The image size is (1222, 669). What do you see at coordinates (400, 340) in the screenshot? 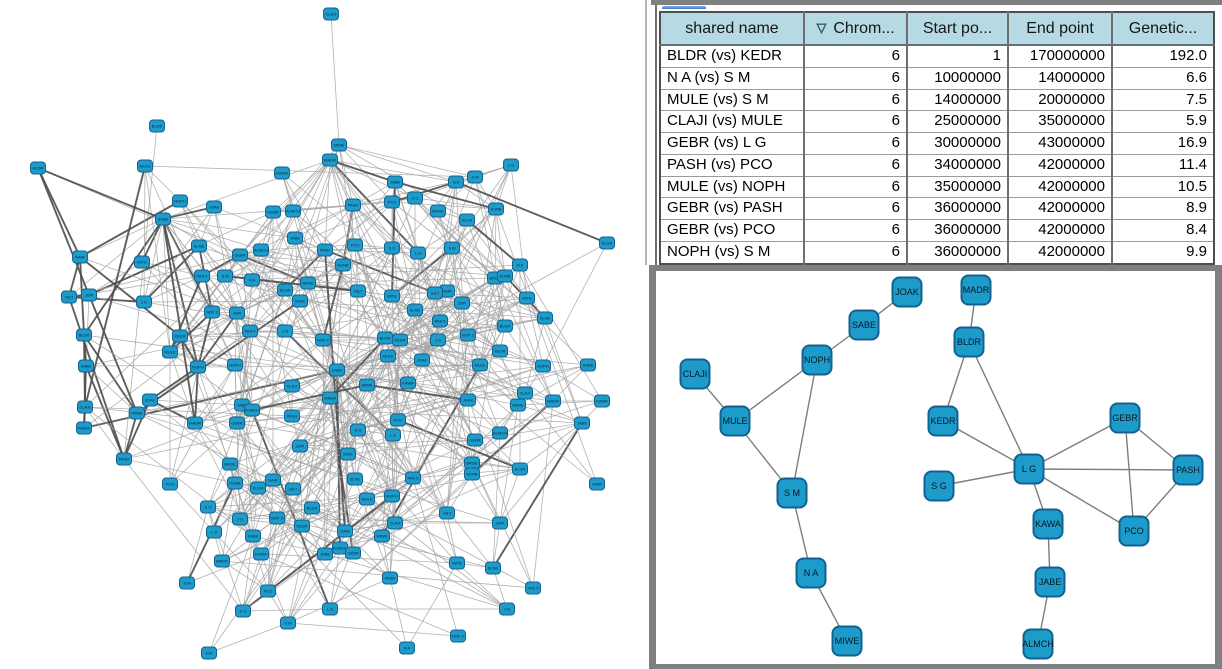
I see `network-node: KEDR` at bounding box center [400, 340].